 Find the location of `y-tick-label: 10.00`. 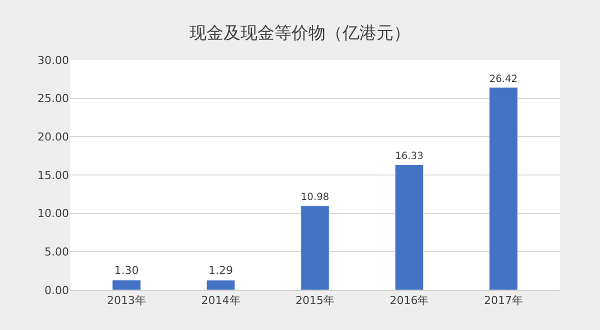

y-tick-label: 10.00 is located at coordinates (53, 213).